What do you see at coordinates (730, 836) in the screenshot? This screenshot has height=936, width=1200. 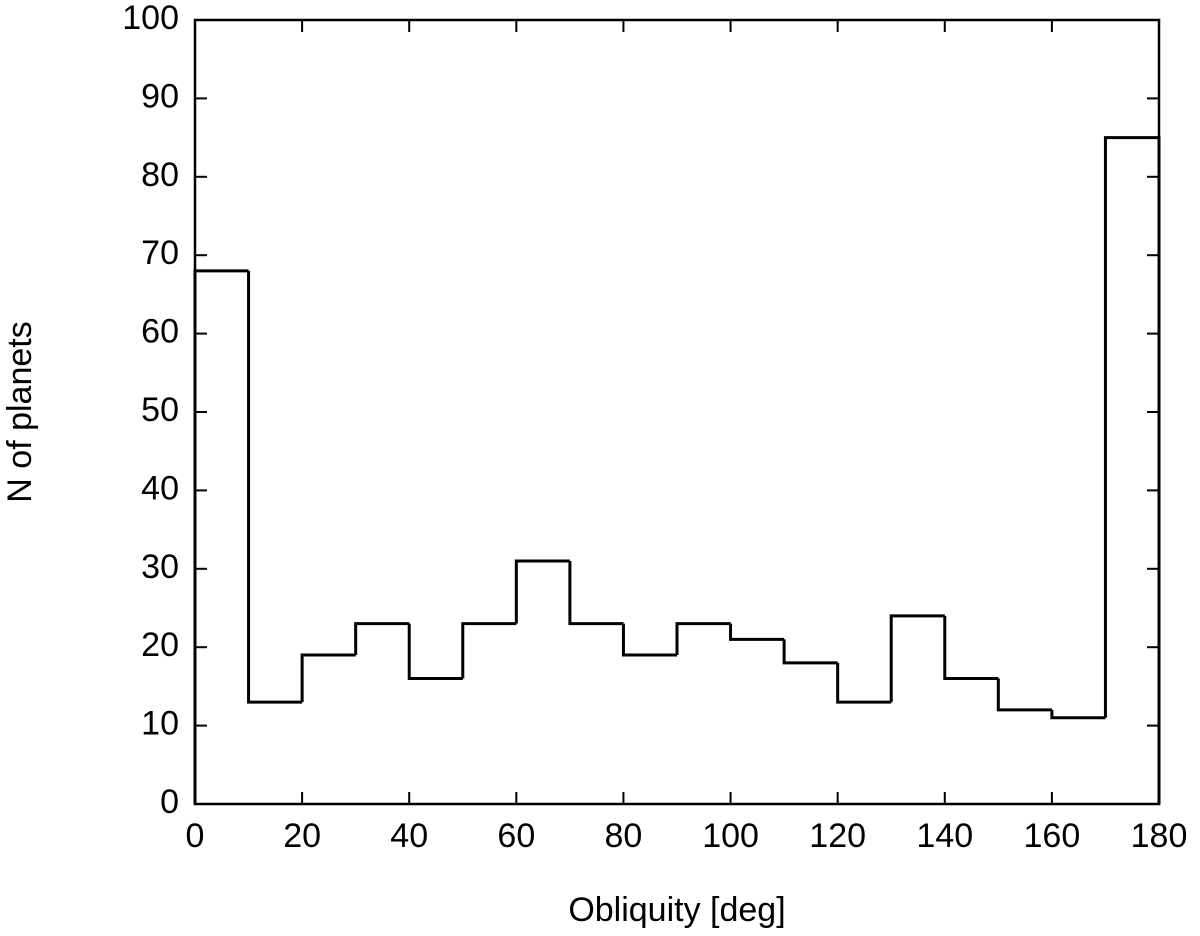 I see `x-tick-label: 100` at bounding box center [730, 836].